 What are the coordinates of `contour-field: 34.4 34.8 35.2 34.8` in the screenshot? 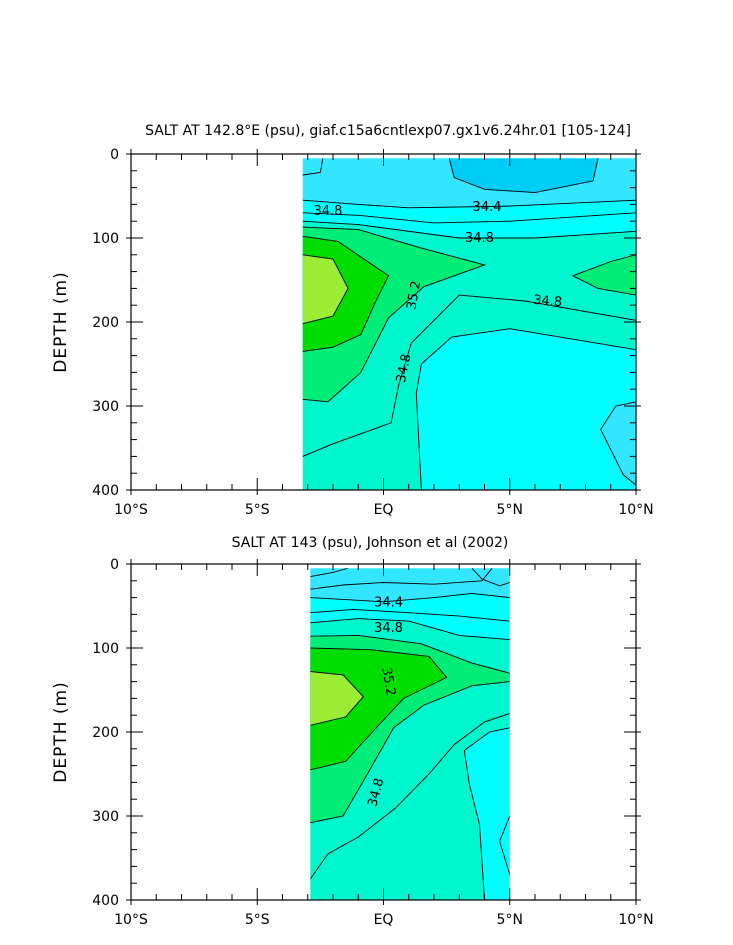 It's located at (410, 734).